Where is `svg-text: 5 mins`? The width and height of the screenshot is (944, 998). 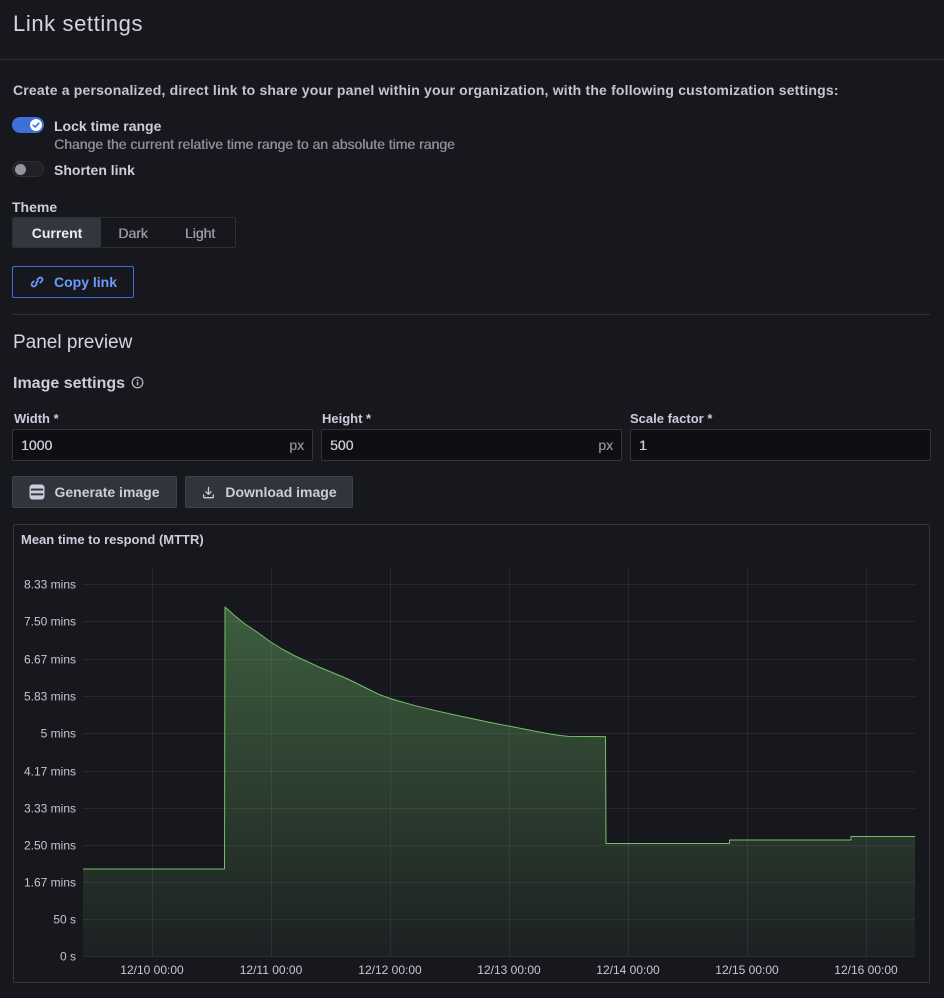
svg-text: 5 mins is located at coordinates (58, 734).